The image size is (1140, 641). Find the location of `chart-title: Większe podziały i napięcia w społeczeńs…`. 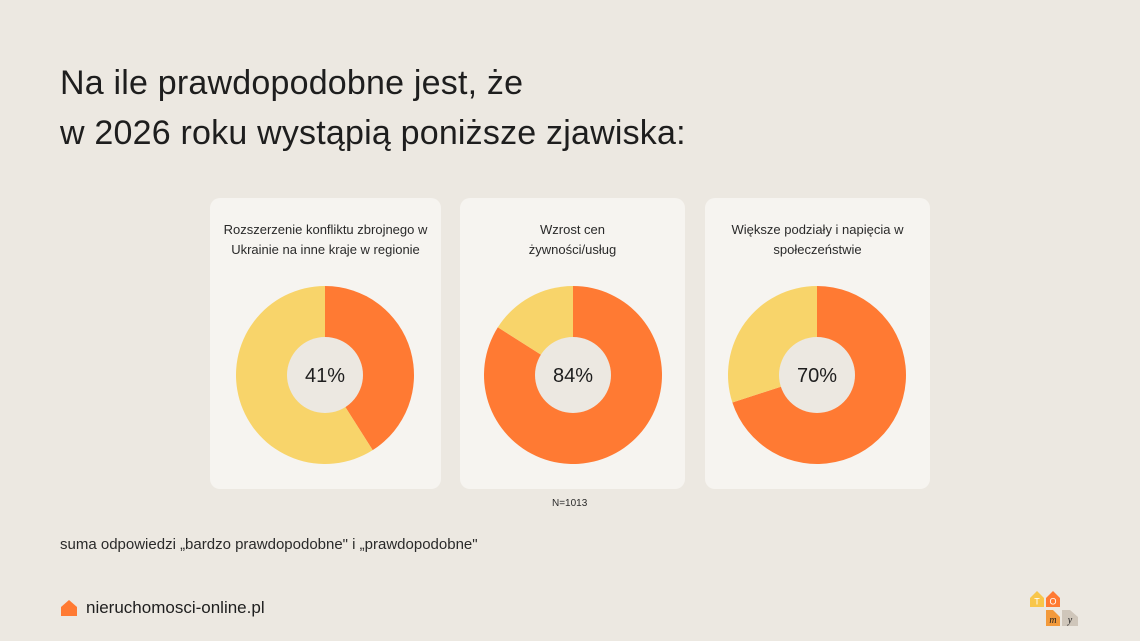

chart-title: Większe podziały i napięcia w społeczeńs… is located at coordinates (817, 239).